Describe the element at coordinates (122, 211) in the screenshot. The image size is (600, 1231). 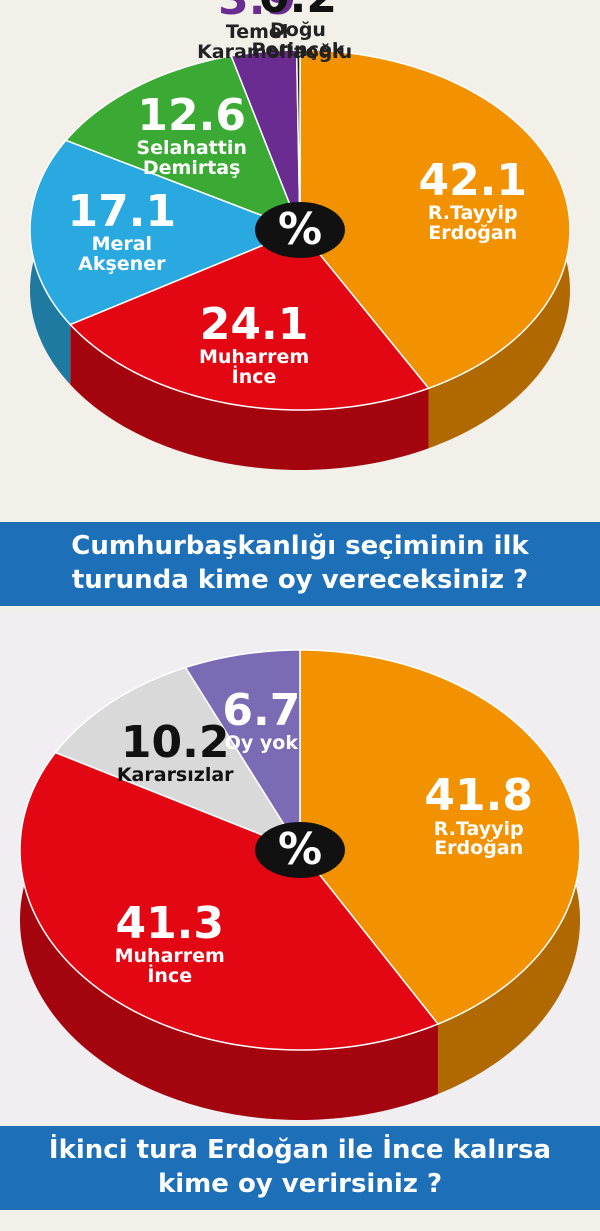
I see `value-label: 17.1` at that location.